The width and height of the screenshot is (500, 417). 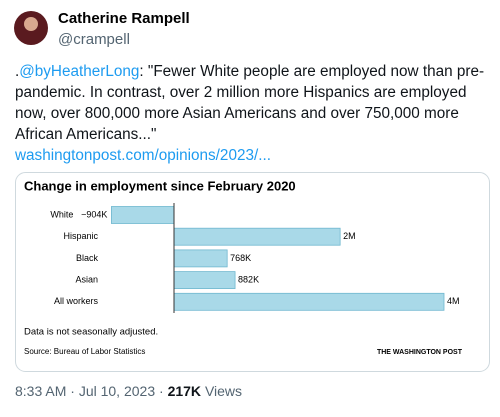 What do you see at coordinates (420, 352) in the screenshot?
I see `chart-credit: THE WASHINGTON POST` at bounding box center [420, 352].